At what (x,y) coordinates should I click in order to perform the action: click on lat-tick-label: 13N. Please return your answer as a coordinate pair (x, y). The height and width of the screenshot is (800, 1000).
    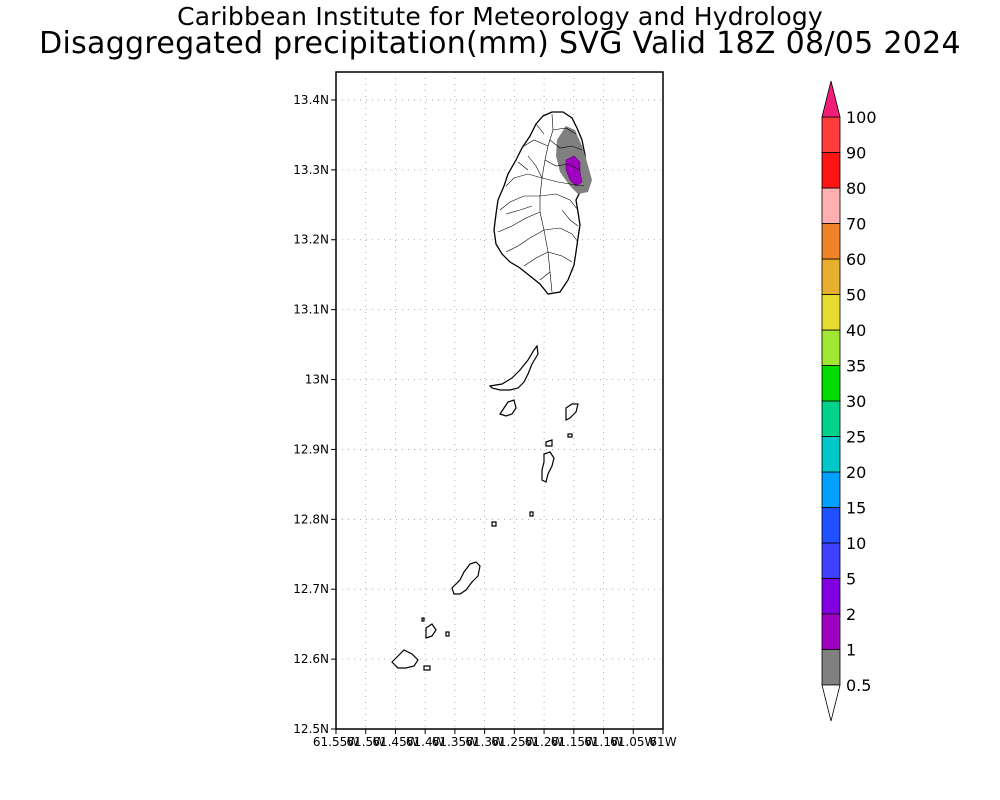
    Looking at the image, I should click on (317, 380).